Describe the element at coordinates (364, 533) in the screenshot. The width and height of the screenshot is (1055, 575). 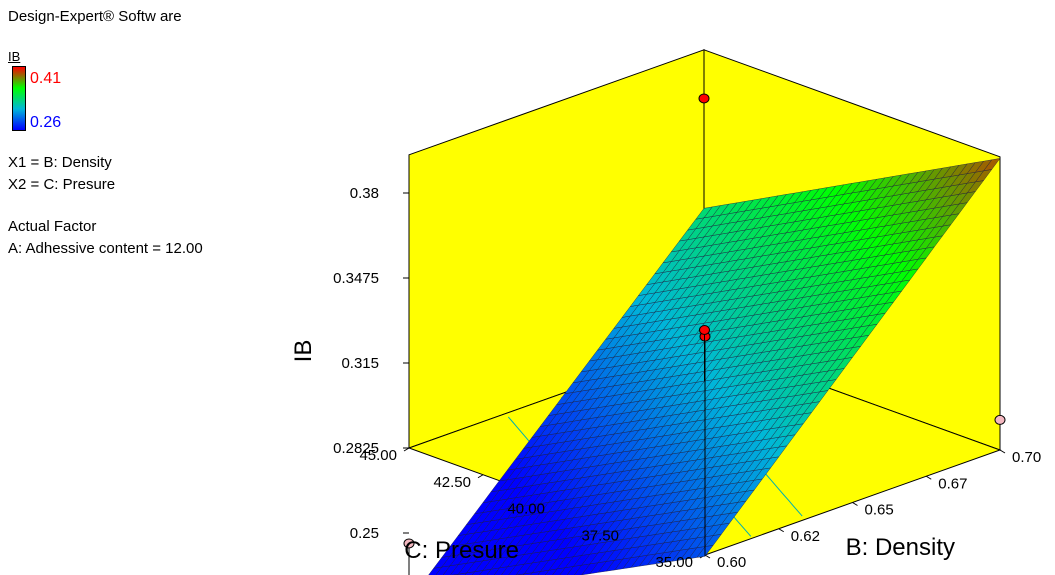
I see `z-tick-label-0: 0.25` at that location.